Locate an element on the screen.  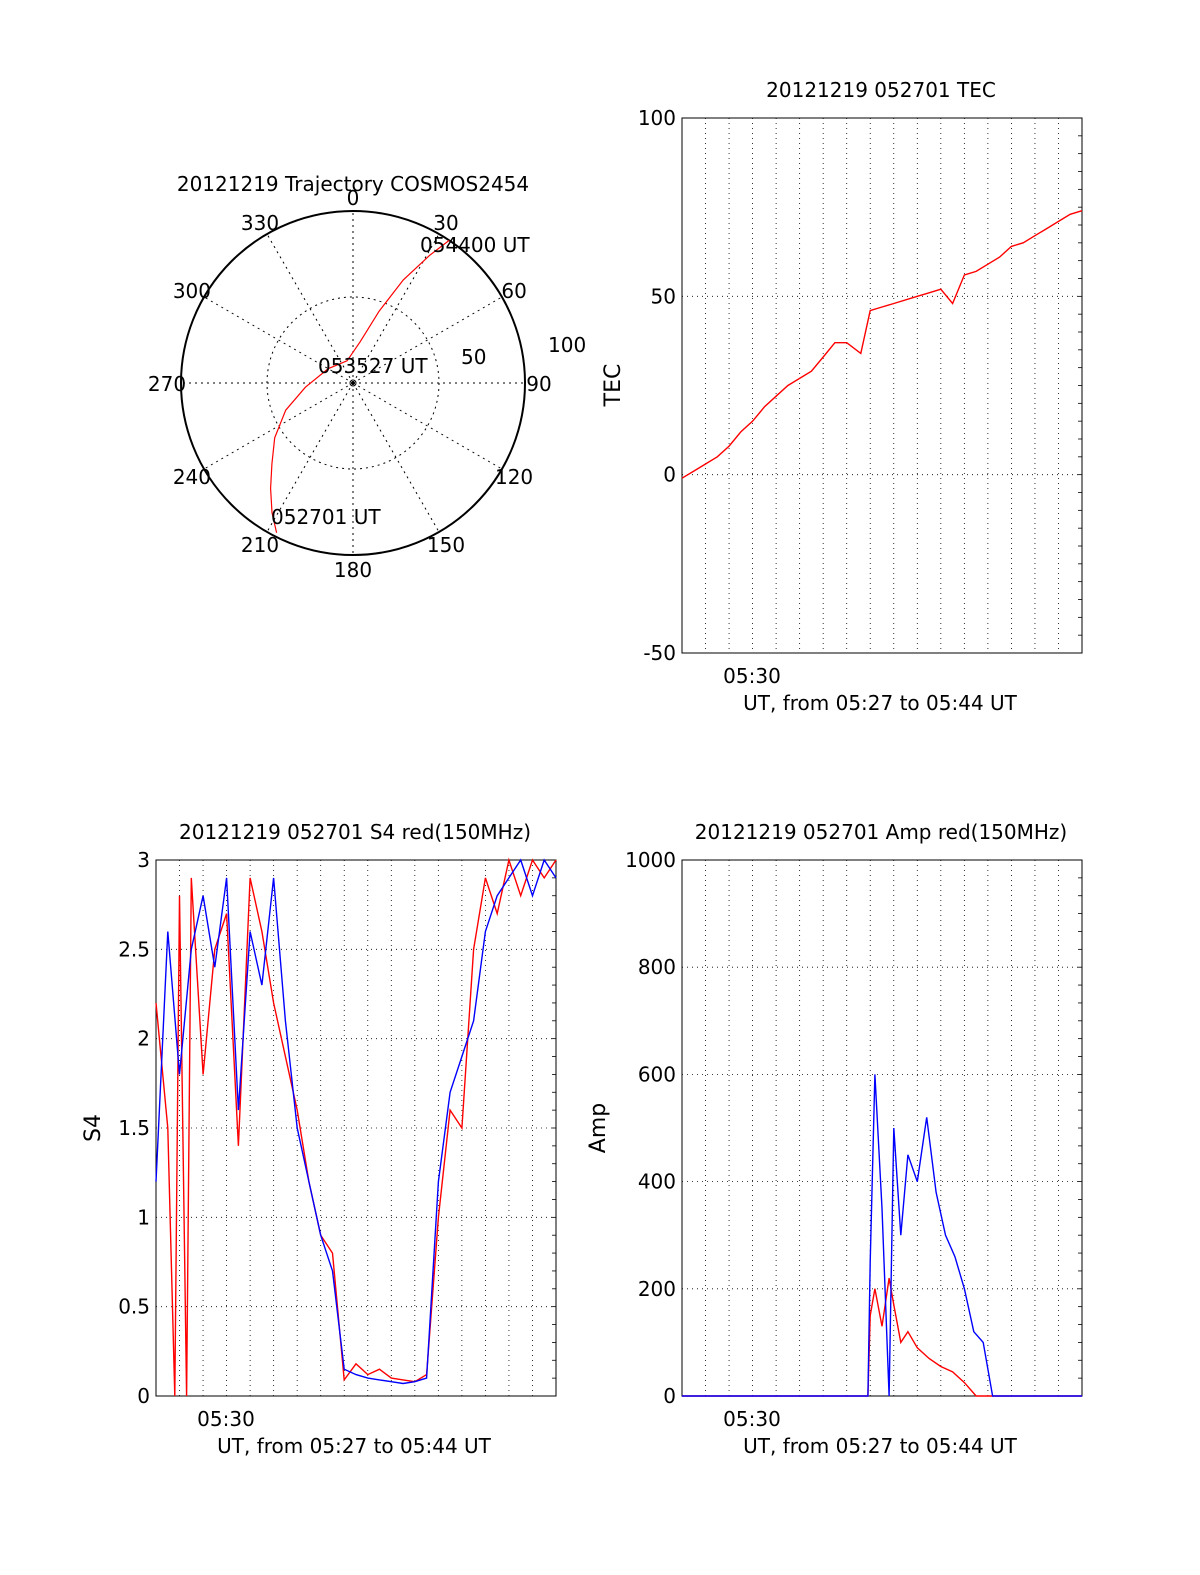
polar-angle-label: 270 is located at coordinates (167, 384).